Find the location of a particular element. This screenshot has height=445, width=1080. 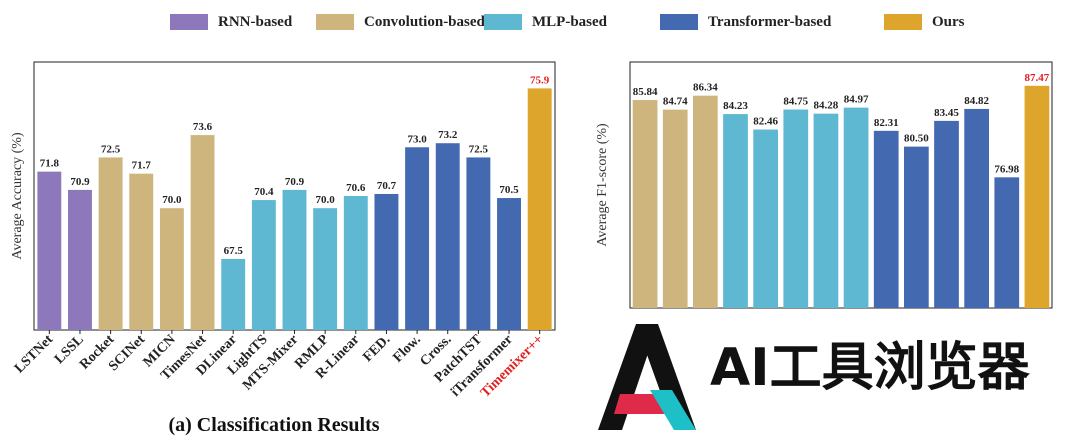

data-label: 73.2 is located at coordinates (448, 135).